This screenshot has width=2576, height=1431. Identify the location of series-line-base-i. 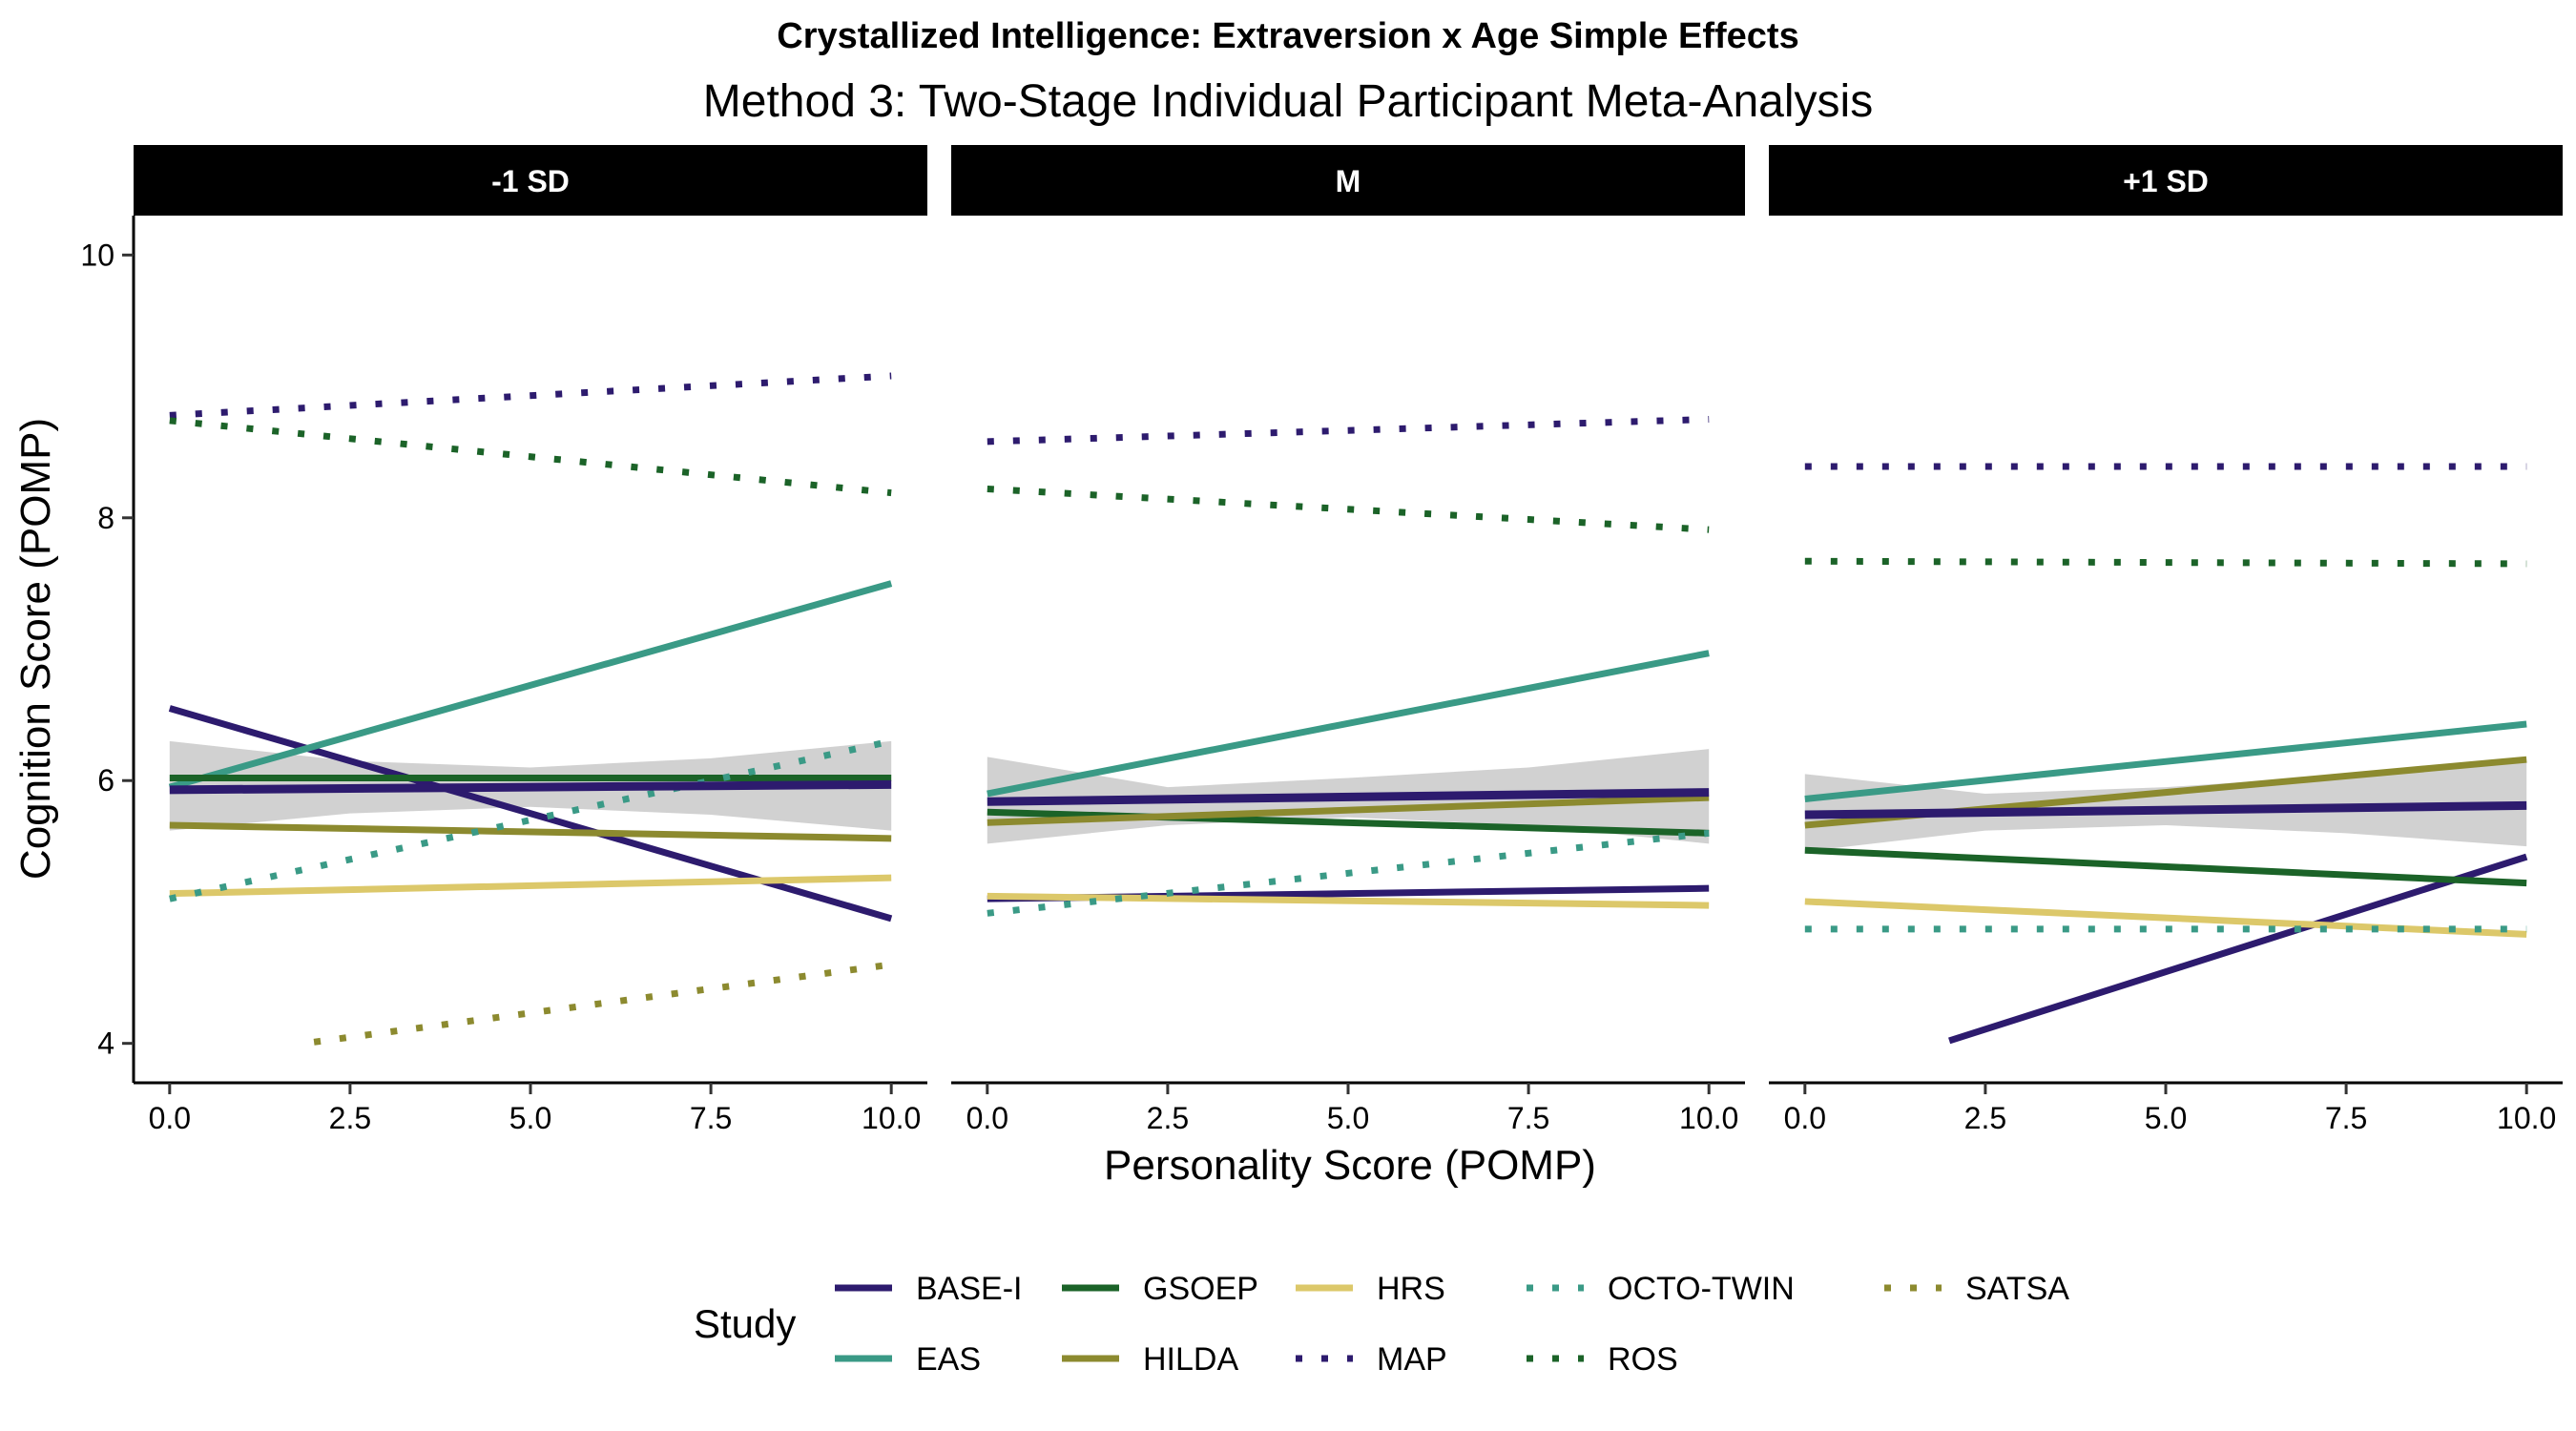
(2238, 949).